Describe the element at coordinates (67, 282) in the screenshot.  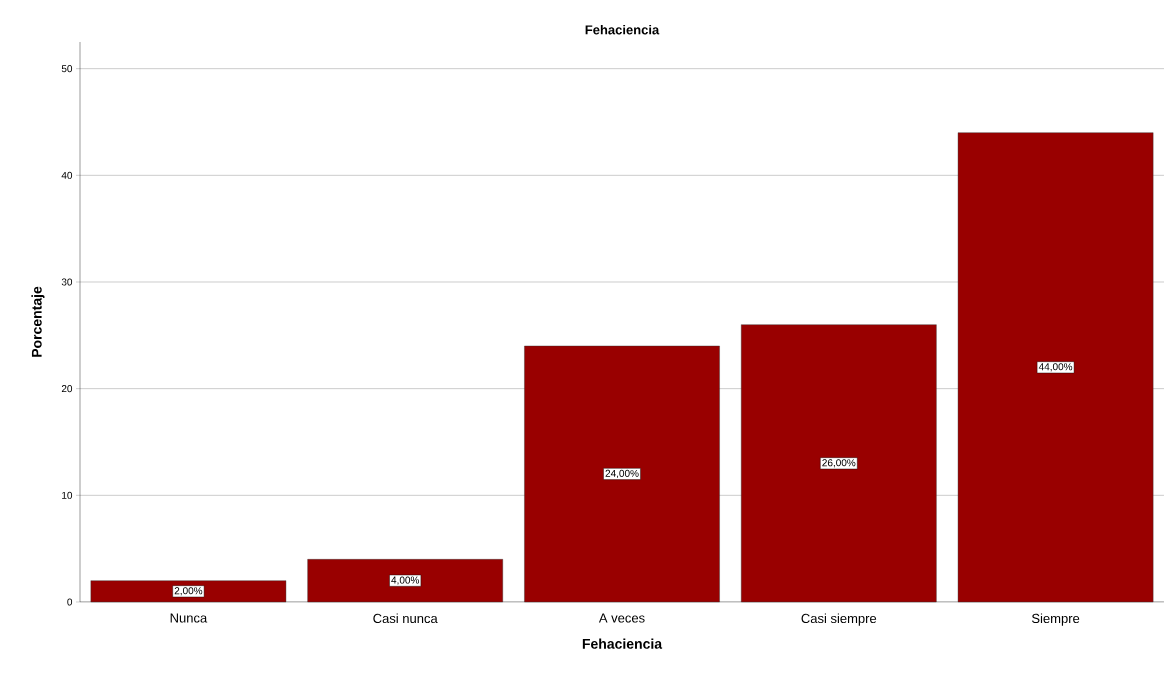
I see `y-tick-label: 30` at that location.